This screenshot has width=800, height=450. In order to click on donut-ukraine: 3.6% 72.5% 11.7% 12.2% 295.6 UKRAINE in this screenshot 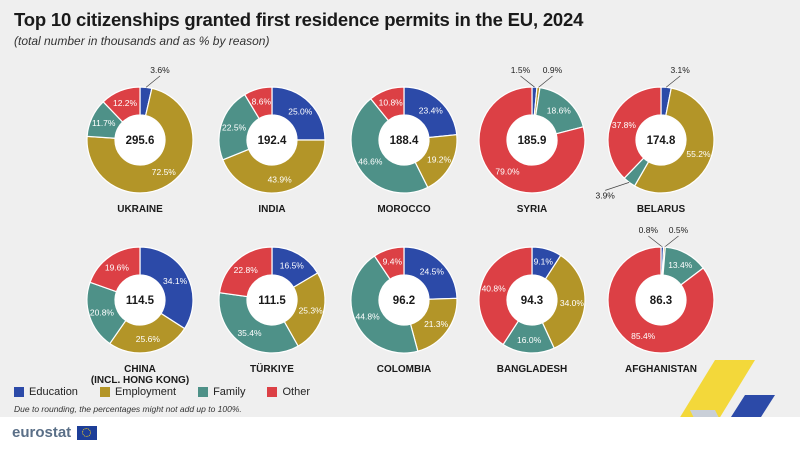, I will do `click(140, 140)`.